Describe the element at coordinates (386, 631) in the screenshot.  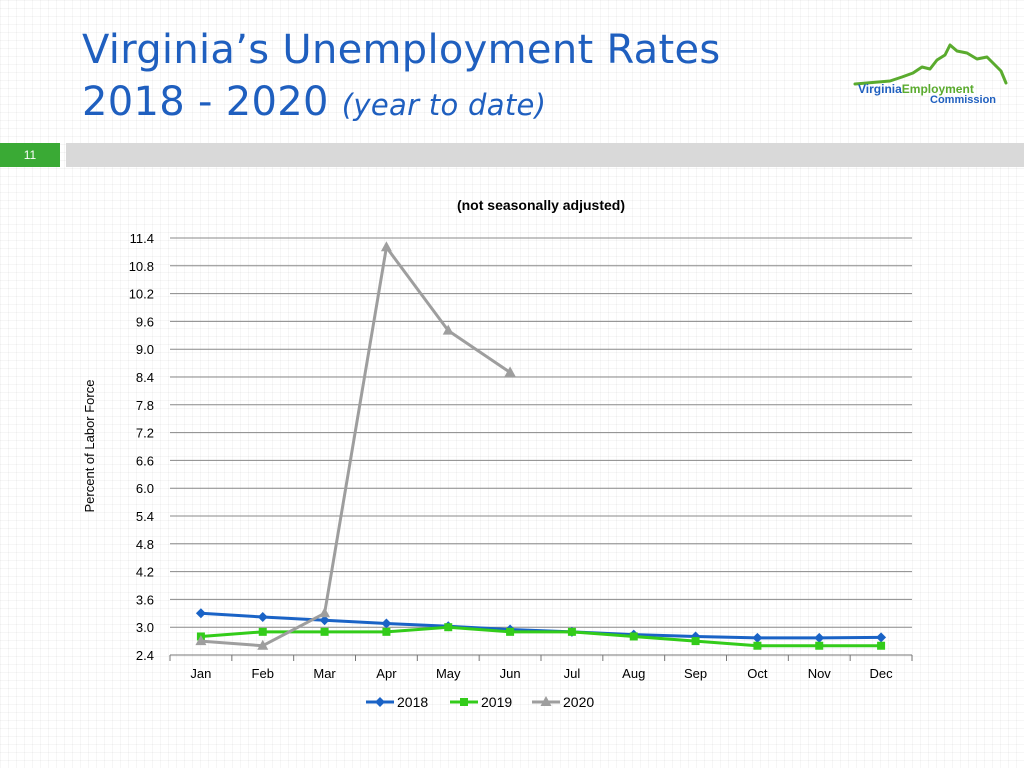
I see `data-point-2019-apr` at that location.